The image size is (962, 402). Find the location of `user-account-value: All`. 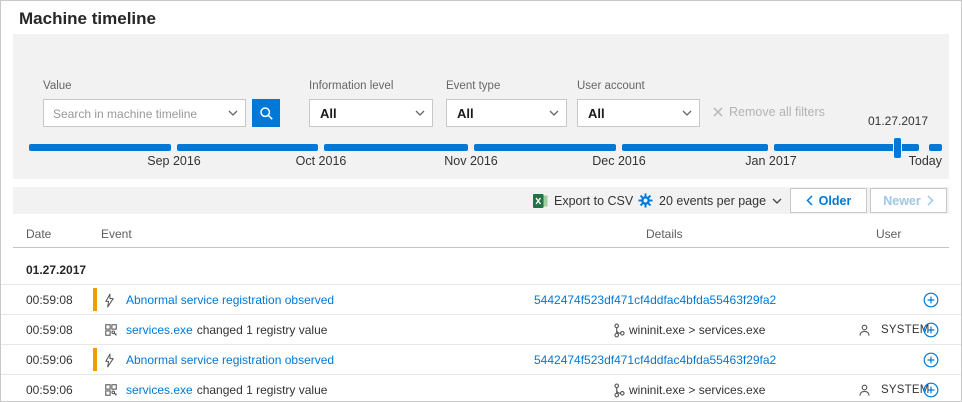

user-account-value: All is located at coordinates (596, 113).